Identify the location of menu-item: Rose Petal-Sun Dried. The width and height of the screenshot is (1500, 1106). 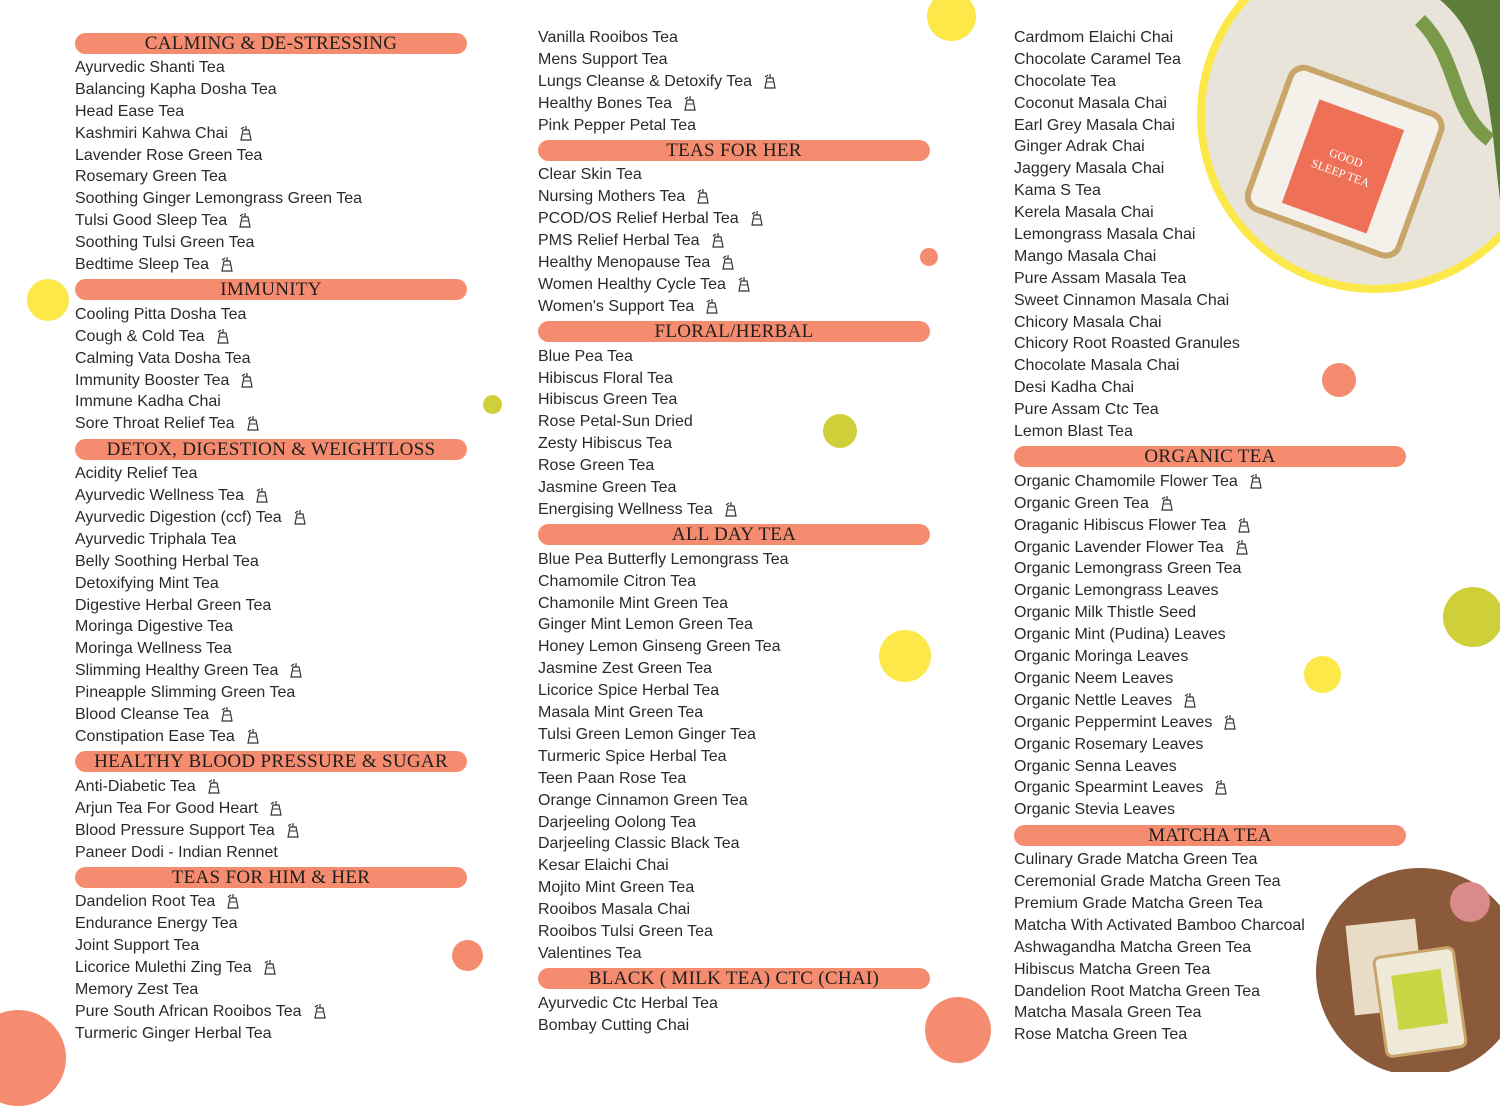
(734, 422).